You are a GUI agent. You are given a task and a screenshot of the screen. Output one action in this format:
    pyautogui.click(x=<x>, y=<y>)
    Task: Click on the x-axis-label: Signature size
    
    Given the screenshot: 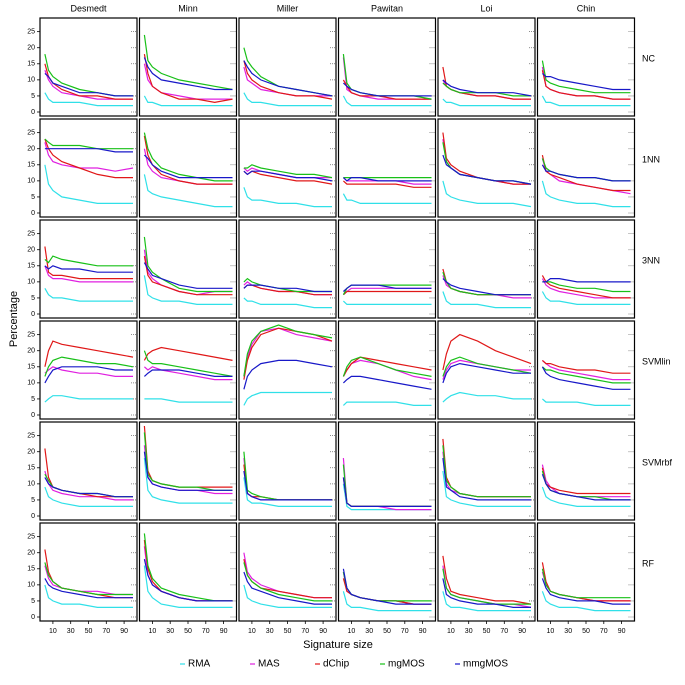 What is the action you would take?
    pyautogui.click(x=338, y=645)
    